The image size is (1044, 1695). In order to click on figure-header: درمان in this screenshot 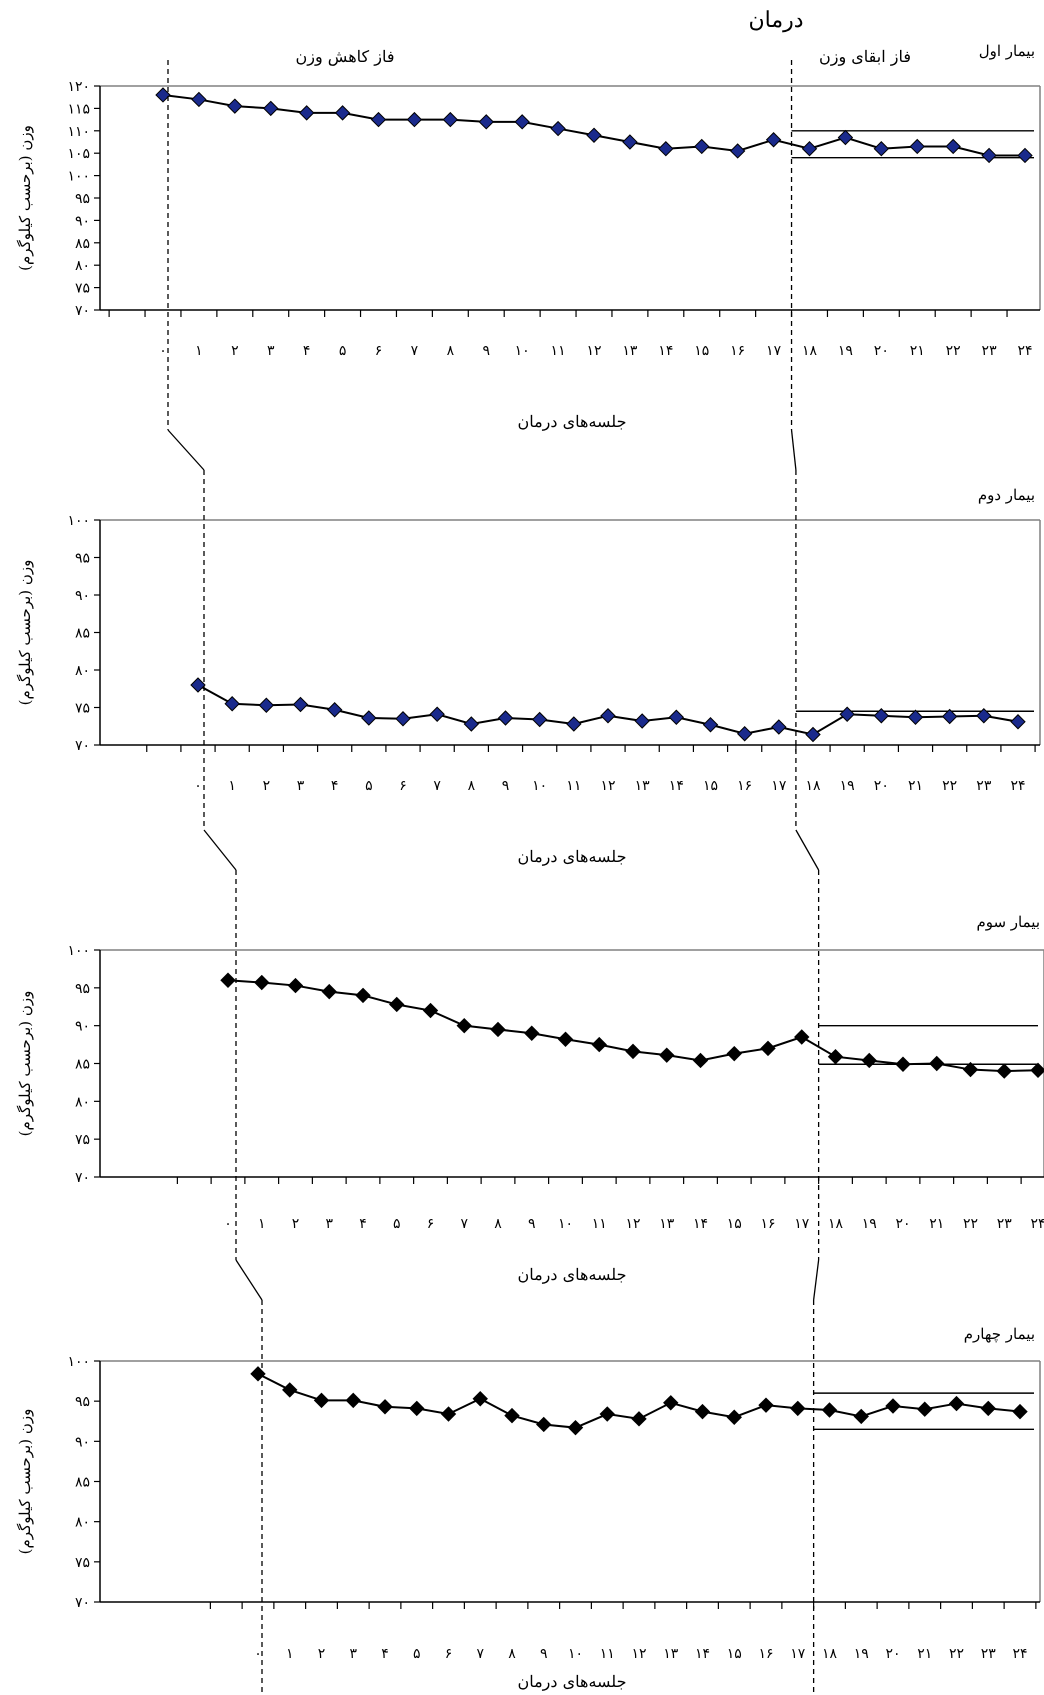, I will do `click(775, 20)`.